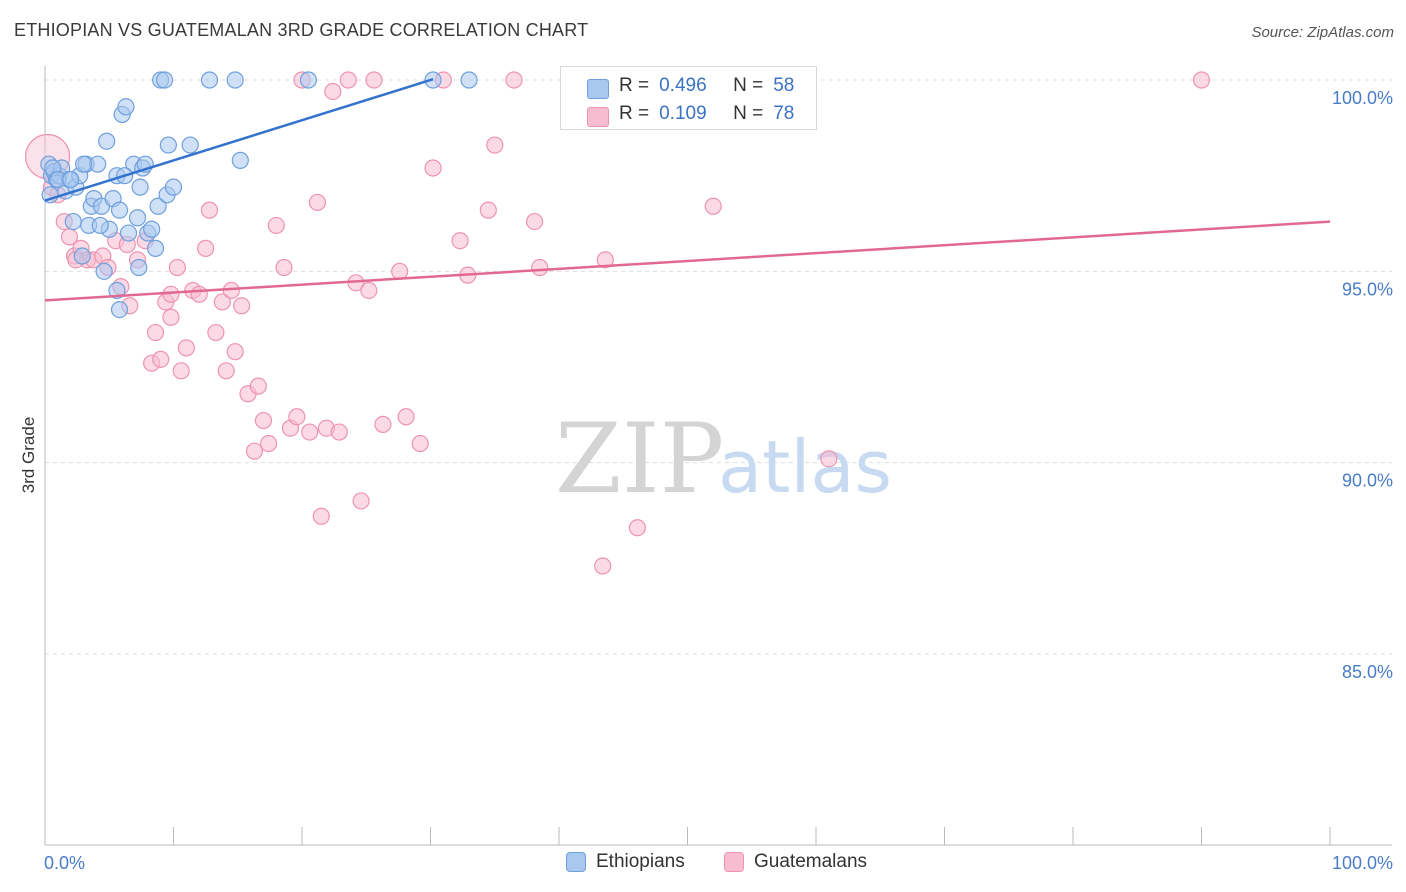 The height and width of the screenshot is (892, 1406). I want to click on x-tick-label: 0.0%, so click(64, 863).